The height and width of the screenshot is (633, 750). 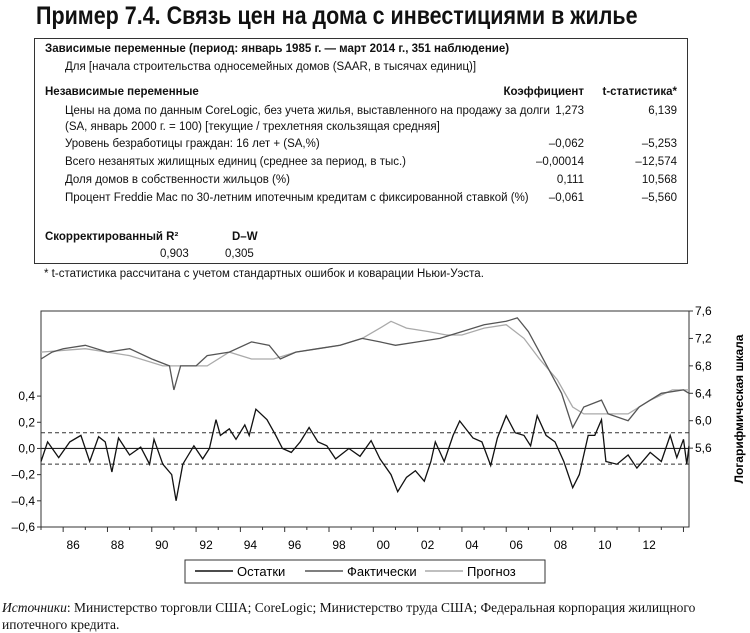 I want to click on x-tick-label: 94, so click(x=251, y=545).